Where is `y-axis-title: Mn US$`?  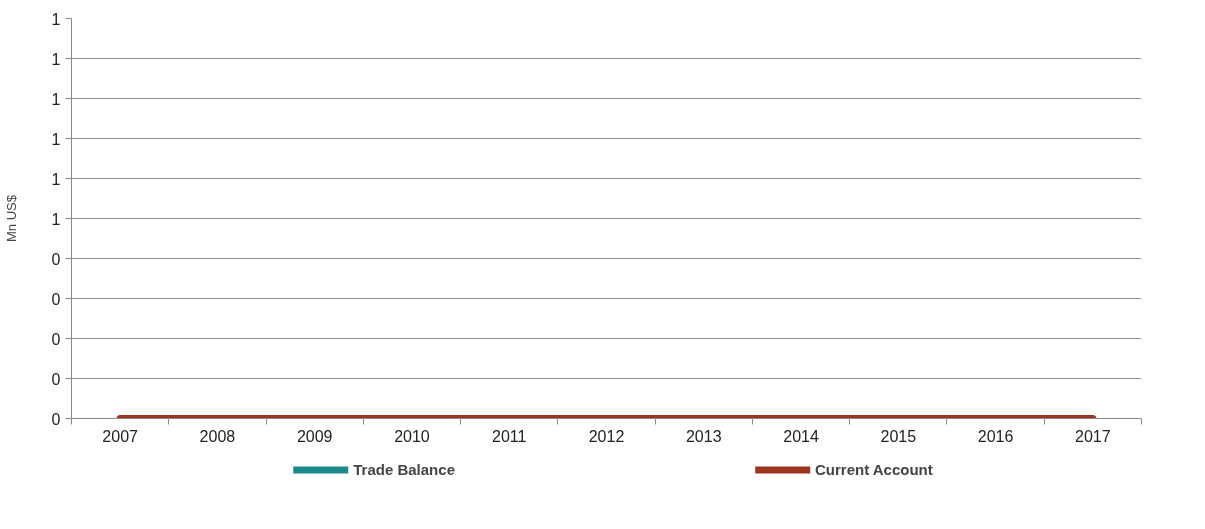
y-axis-title: Mn US$ is located at coordinates (11, 218).